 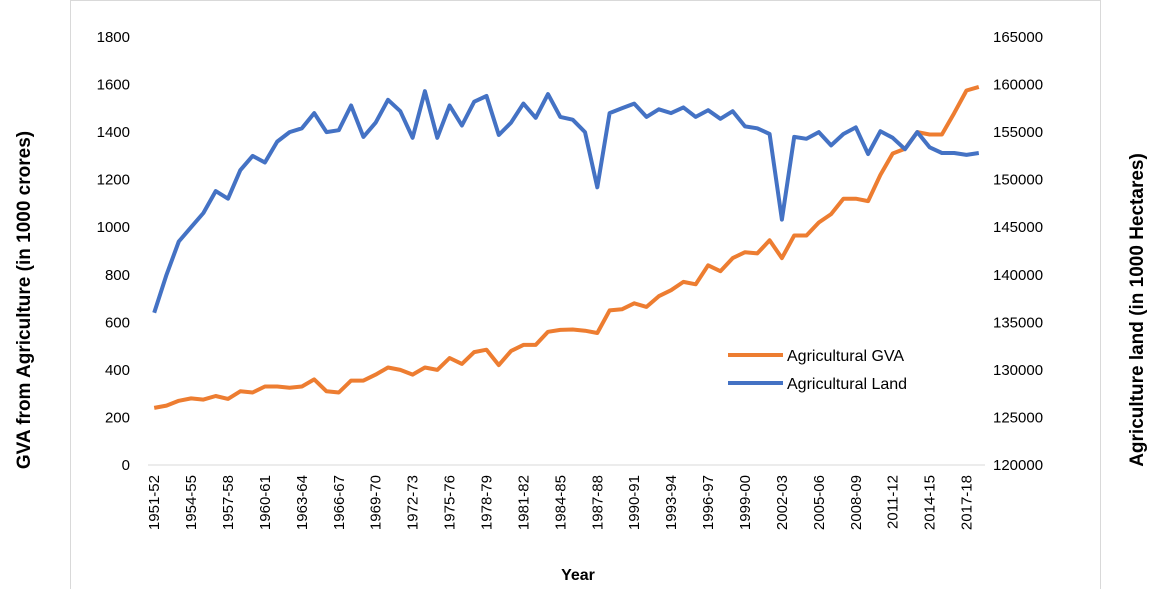 I want to click on x-tick-label: 1963-64, so click(x=302, y=502).